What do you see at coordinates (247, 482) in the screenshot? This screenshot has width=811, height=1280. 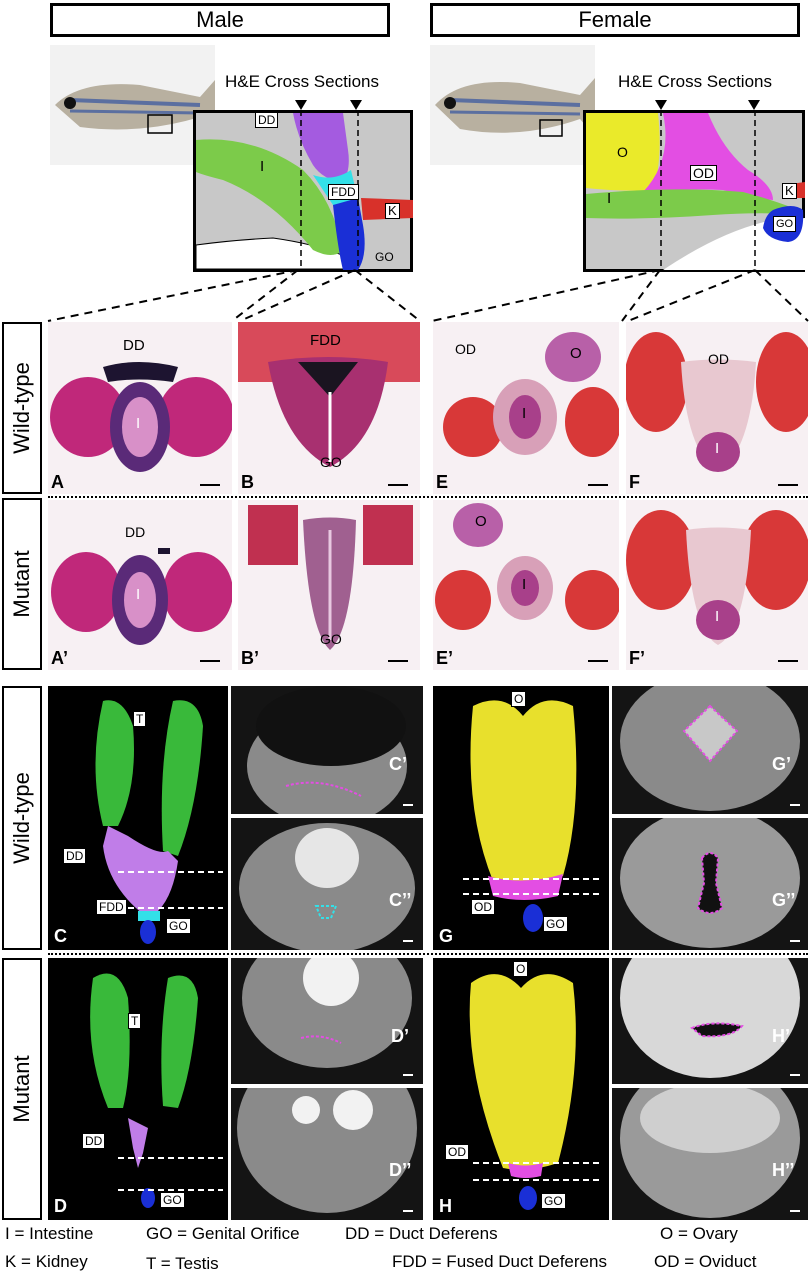 I see `panel-label-B: B` at bounding box center [247, 482].